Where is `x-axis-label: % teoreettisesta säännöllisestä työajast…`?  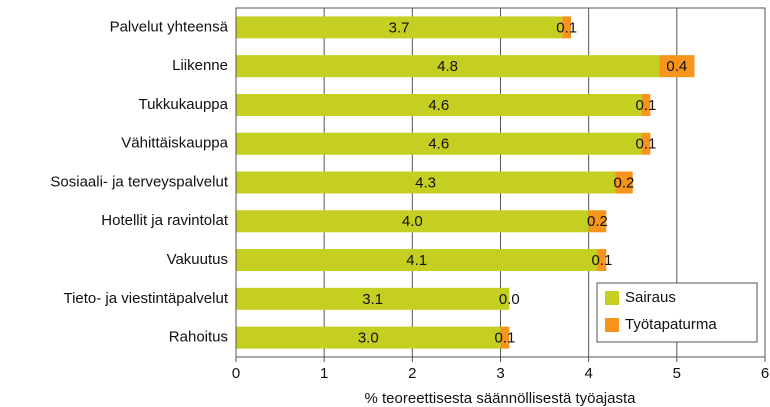
x-axis-label: % teoreettisesta säännöllisestä työajast… is located at coordinates (501, 398).